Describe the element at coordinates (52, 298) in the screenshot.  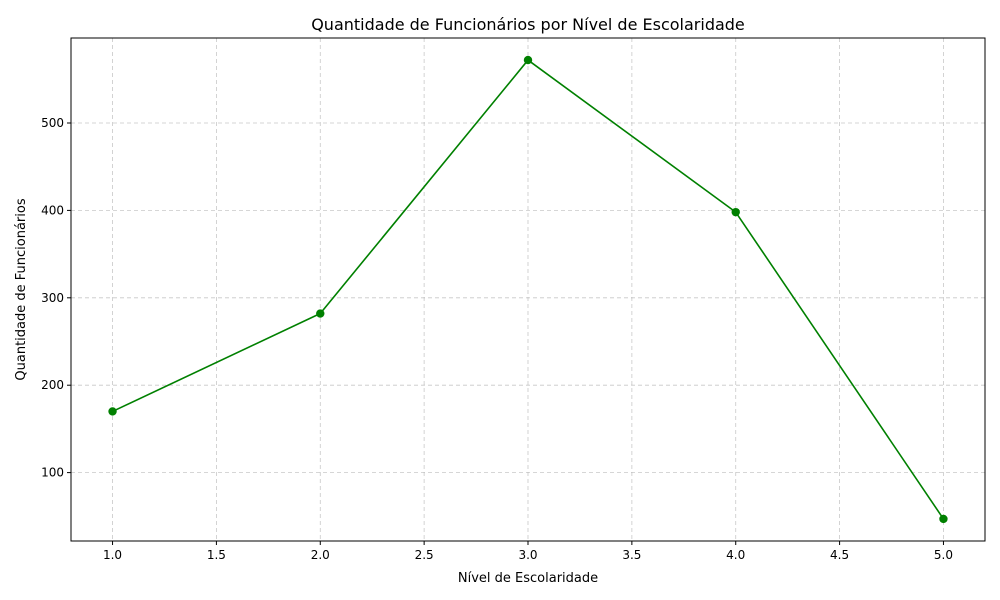
I see `y-tick-label: 300` at that location.